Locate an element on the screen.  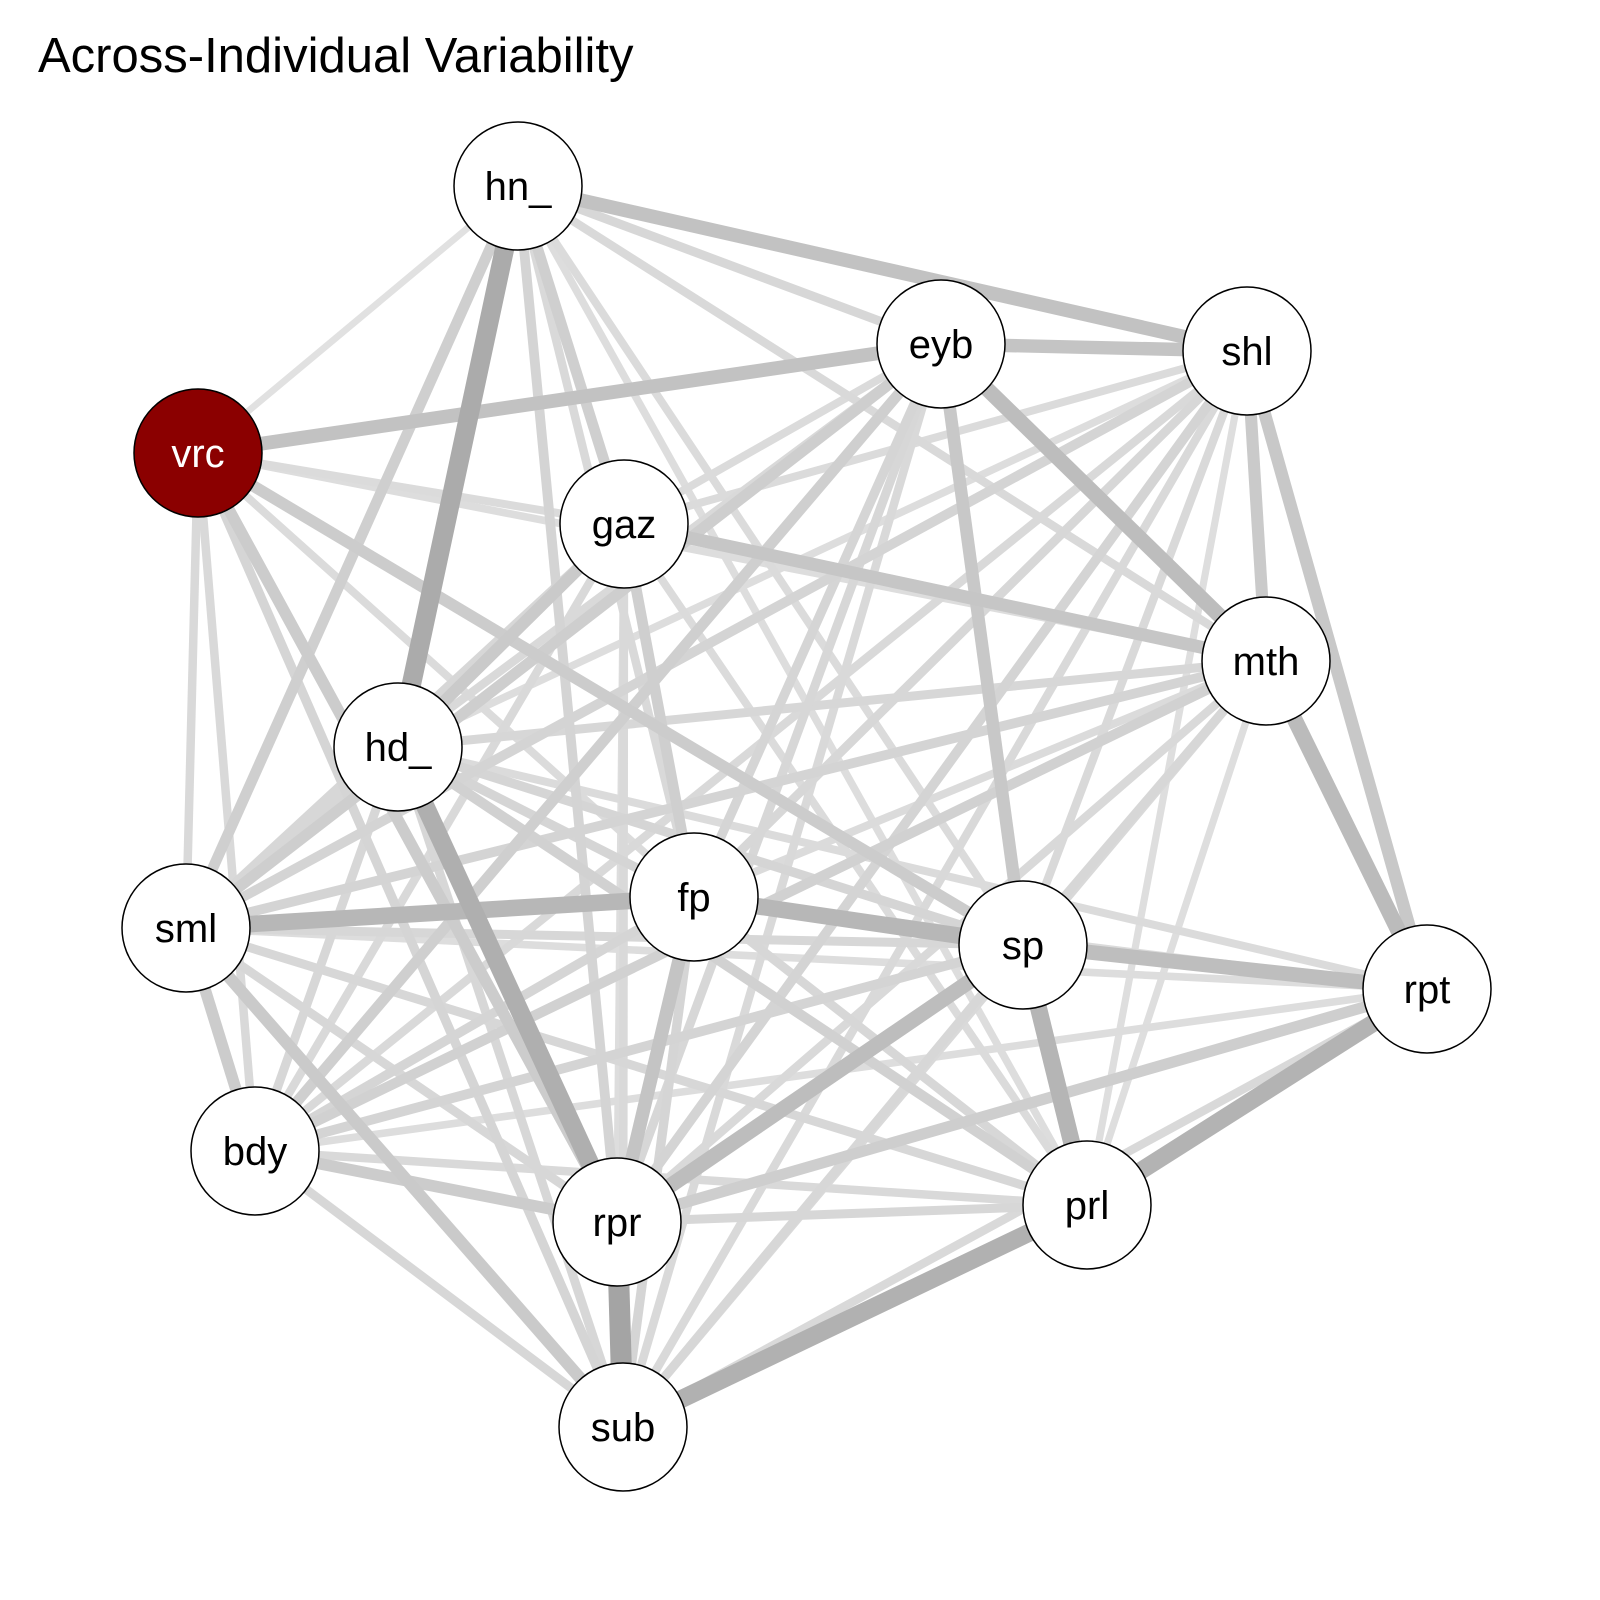
node-bdy-circle is located at coordinates (255, 1151).